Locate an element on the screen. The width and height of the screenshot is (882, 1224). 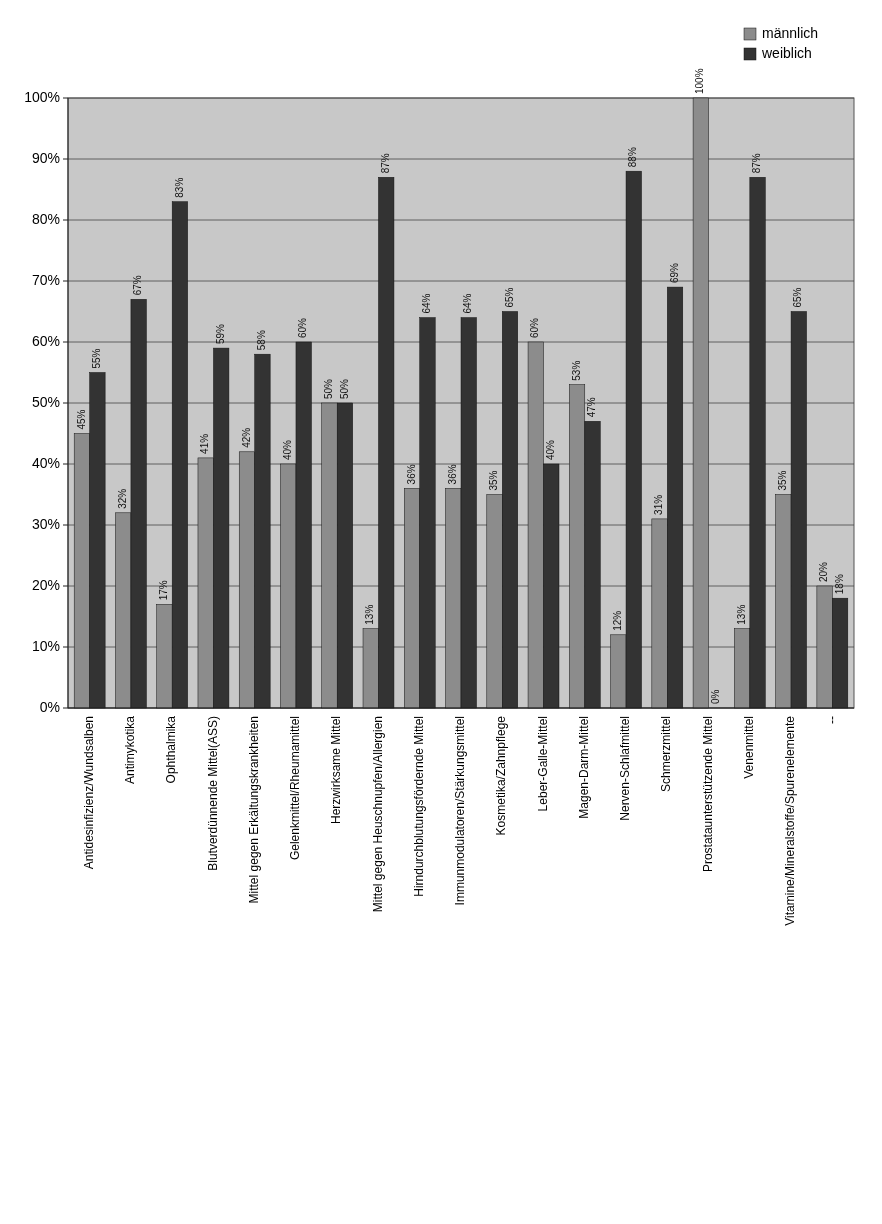
x-tick-label: Mittel gegen Erkältungskrankheiten is located at coordinates (253, 810).